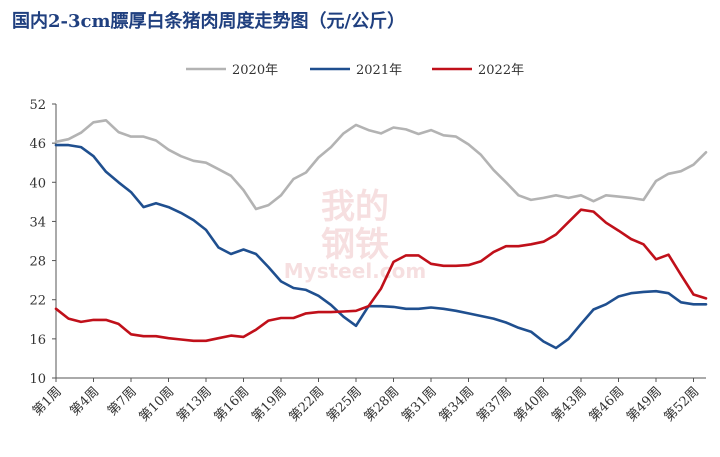  I want to click on x-tick-label: 第52周, so click(682, 404).